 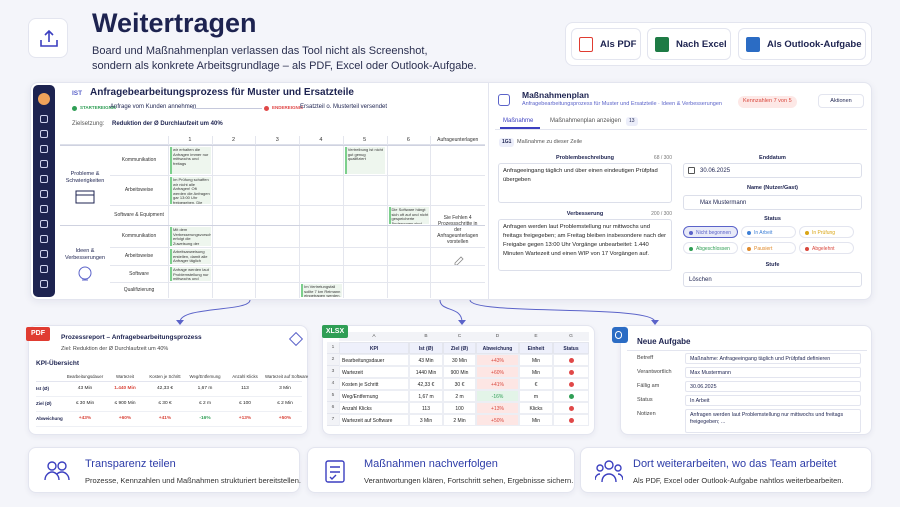 I want to click on status-pill: In Prüfung, so click(x=826, y=232).